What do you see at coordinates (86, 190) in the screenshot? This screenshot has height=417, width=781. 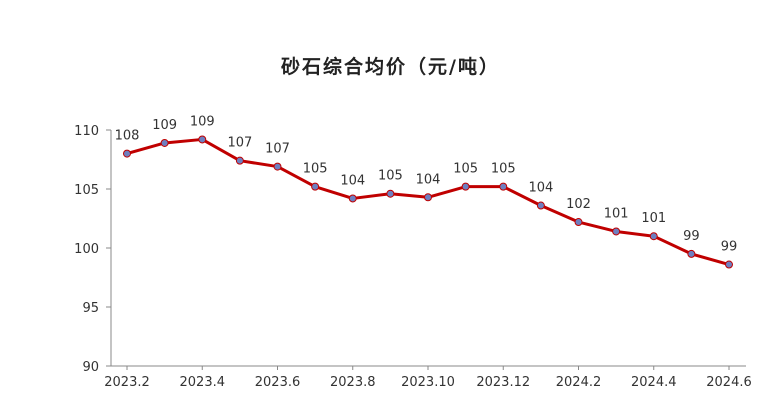 I see `y-tick-label: 105` at bounding box center [86, 190].